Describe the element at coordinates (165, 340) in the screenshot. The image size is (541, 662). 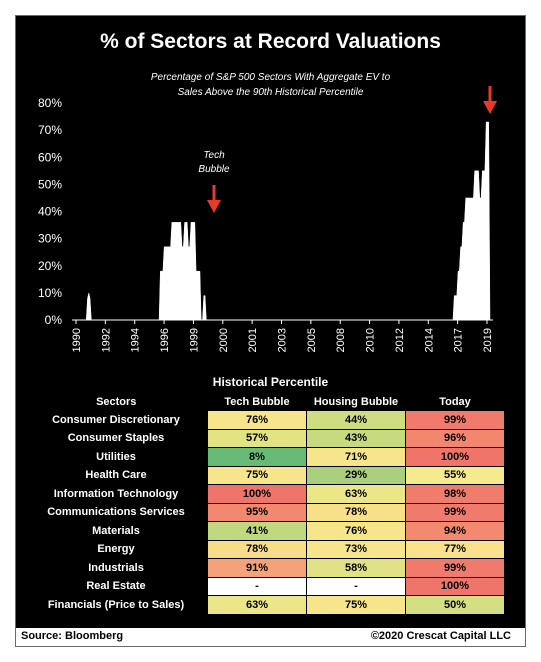
I see `x-tick-label: 1996` at that location.